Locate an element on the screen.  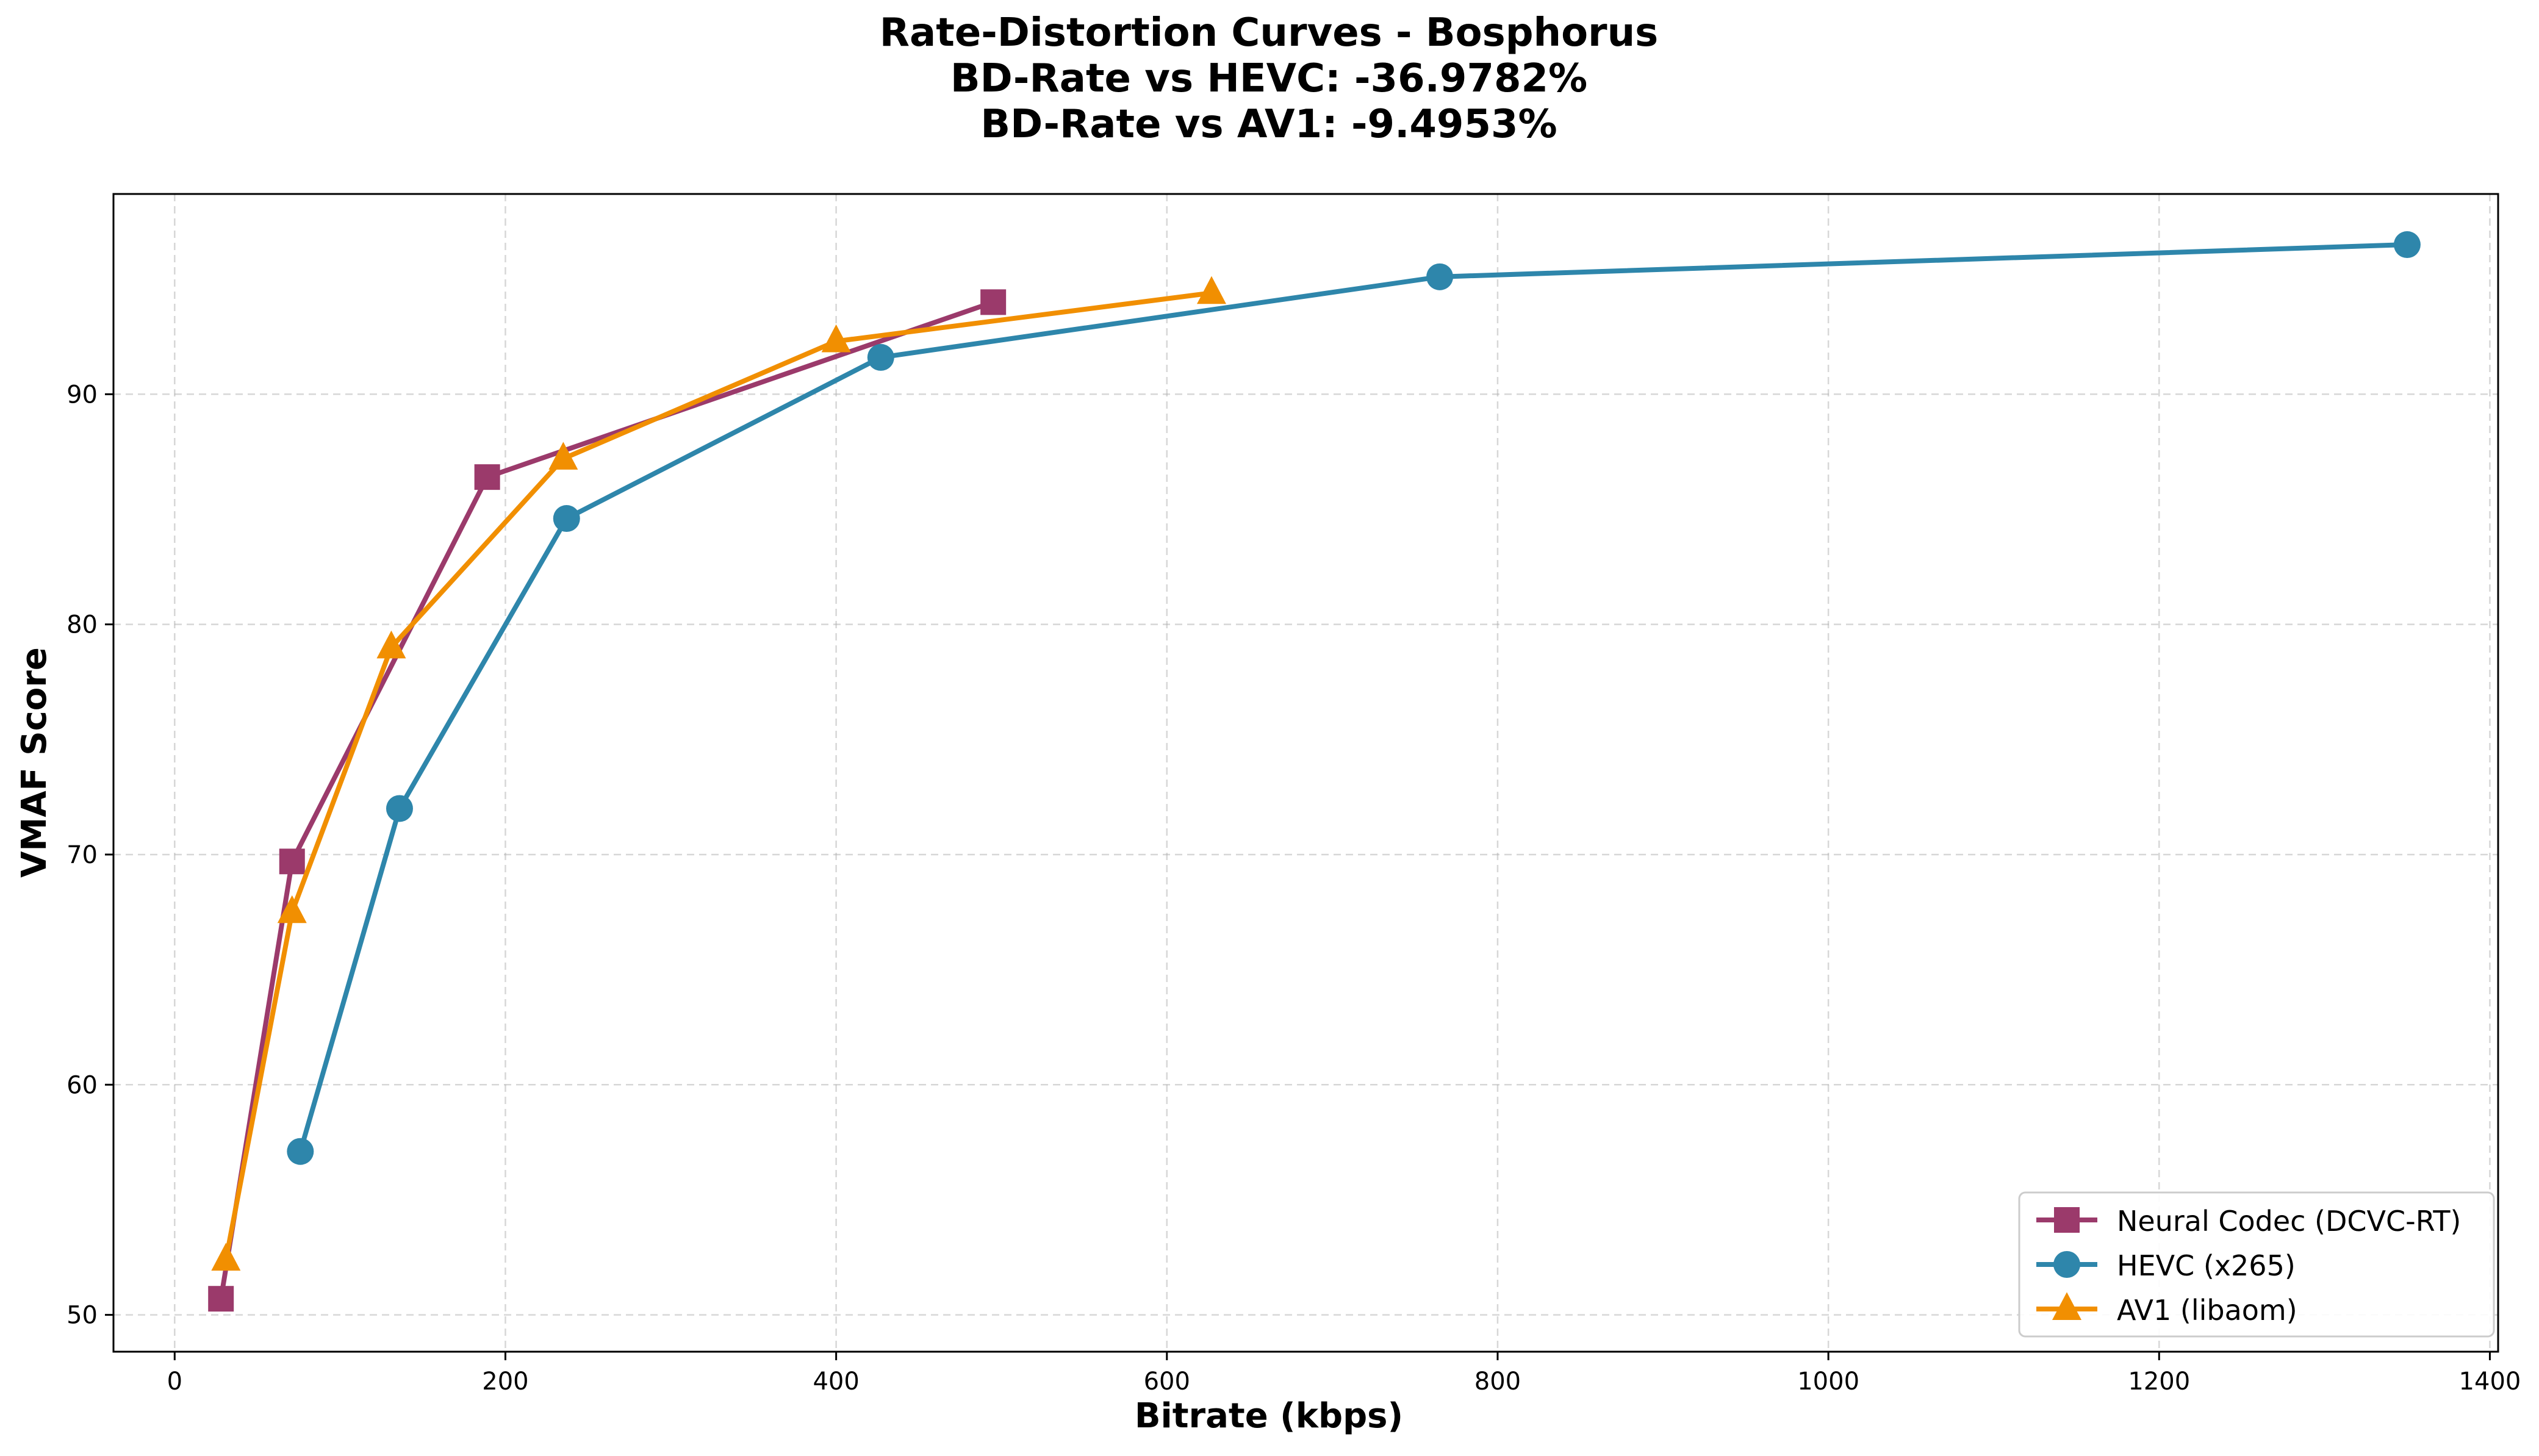
y-tick-label: 70 is located at coordinates (82, 855).